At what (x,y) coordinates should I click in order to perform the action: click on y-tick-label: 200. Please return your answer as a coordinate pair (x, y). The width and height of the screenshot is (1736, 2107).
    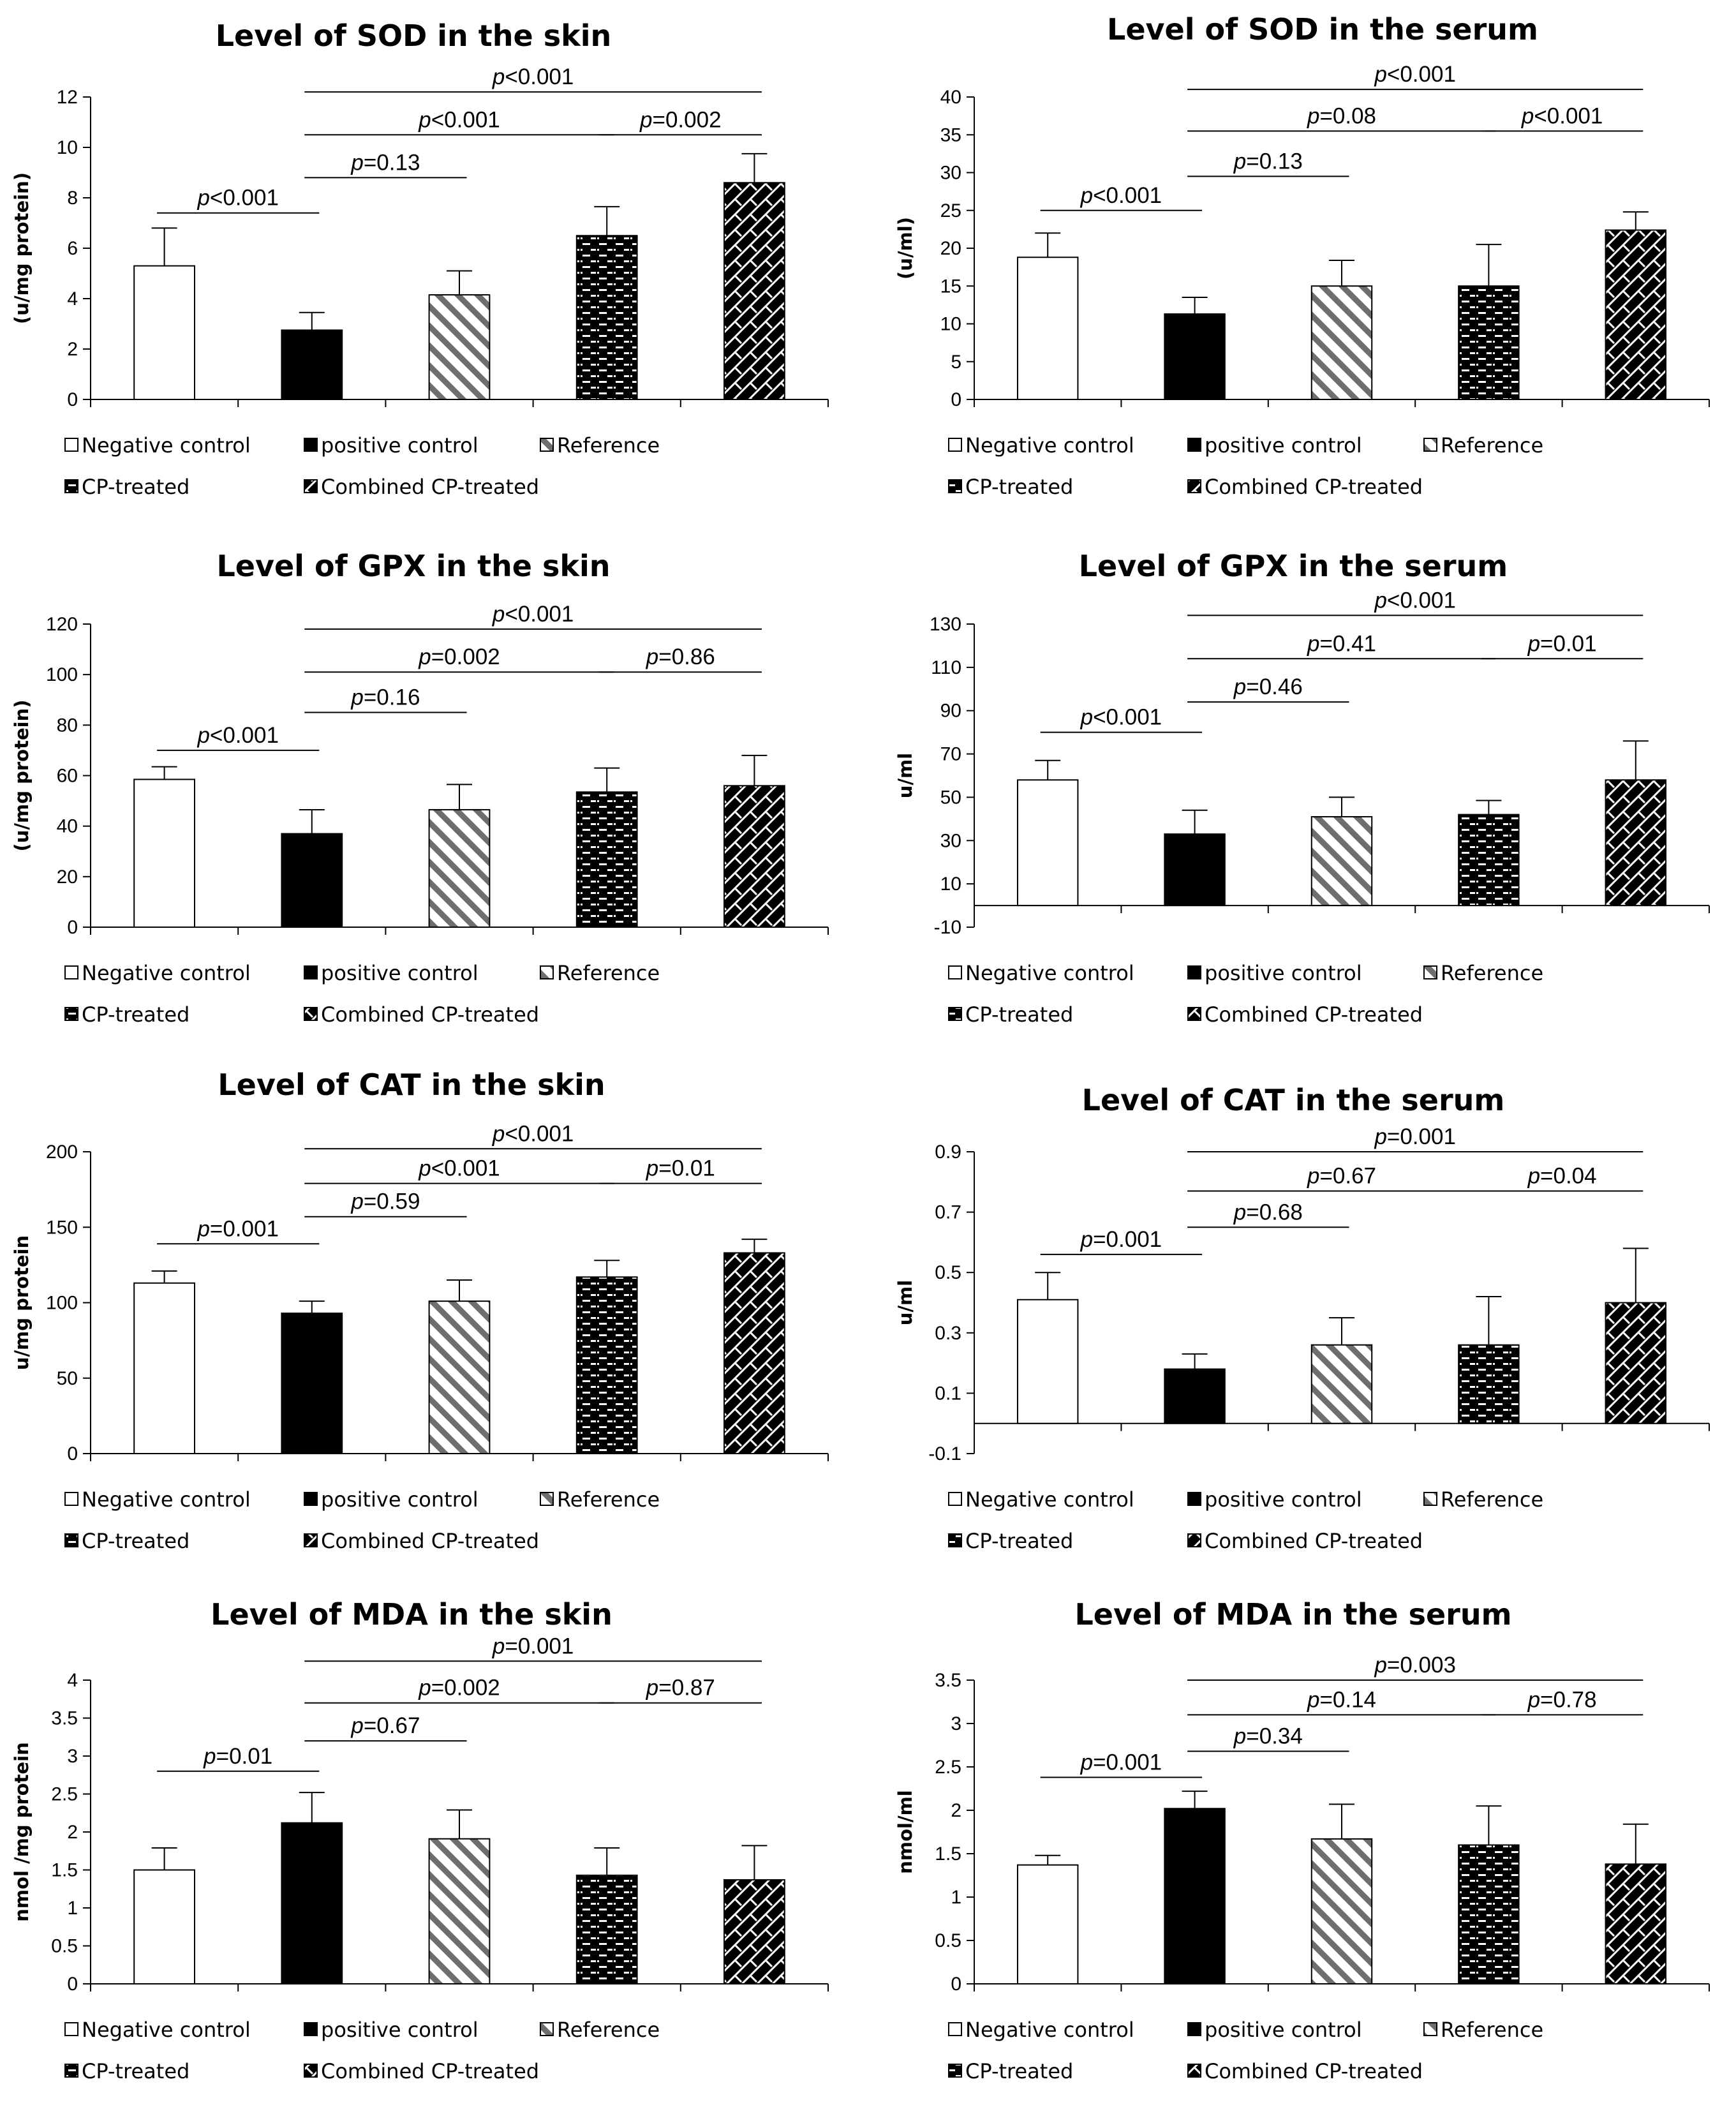
    Looking at the image, I should click on (62, 1152).